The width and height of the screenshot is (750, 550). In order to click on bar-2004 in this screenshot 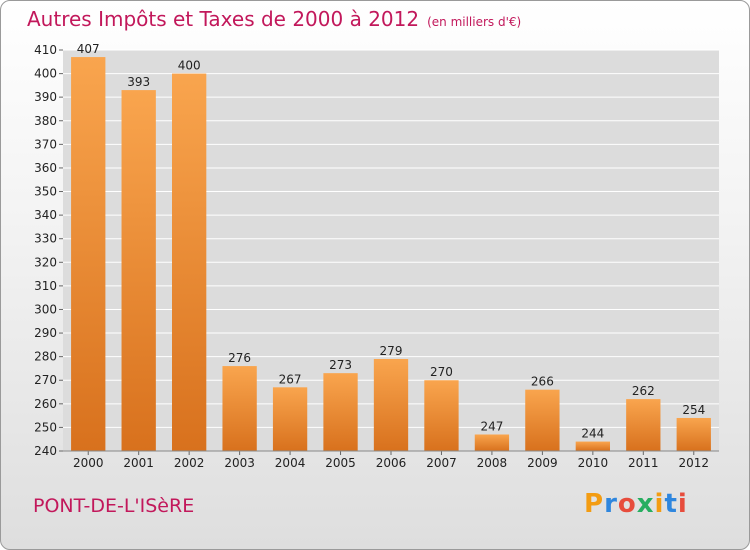, I will do `click(290, 419)`.